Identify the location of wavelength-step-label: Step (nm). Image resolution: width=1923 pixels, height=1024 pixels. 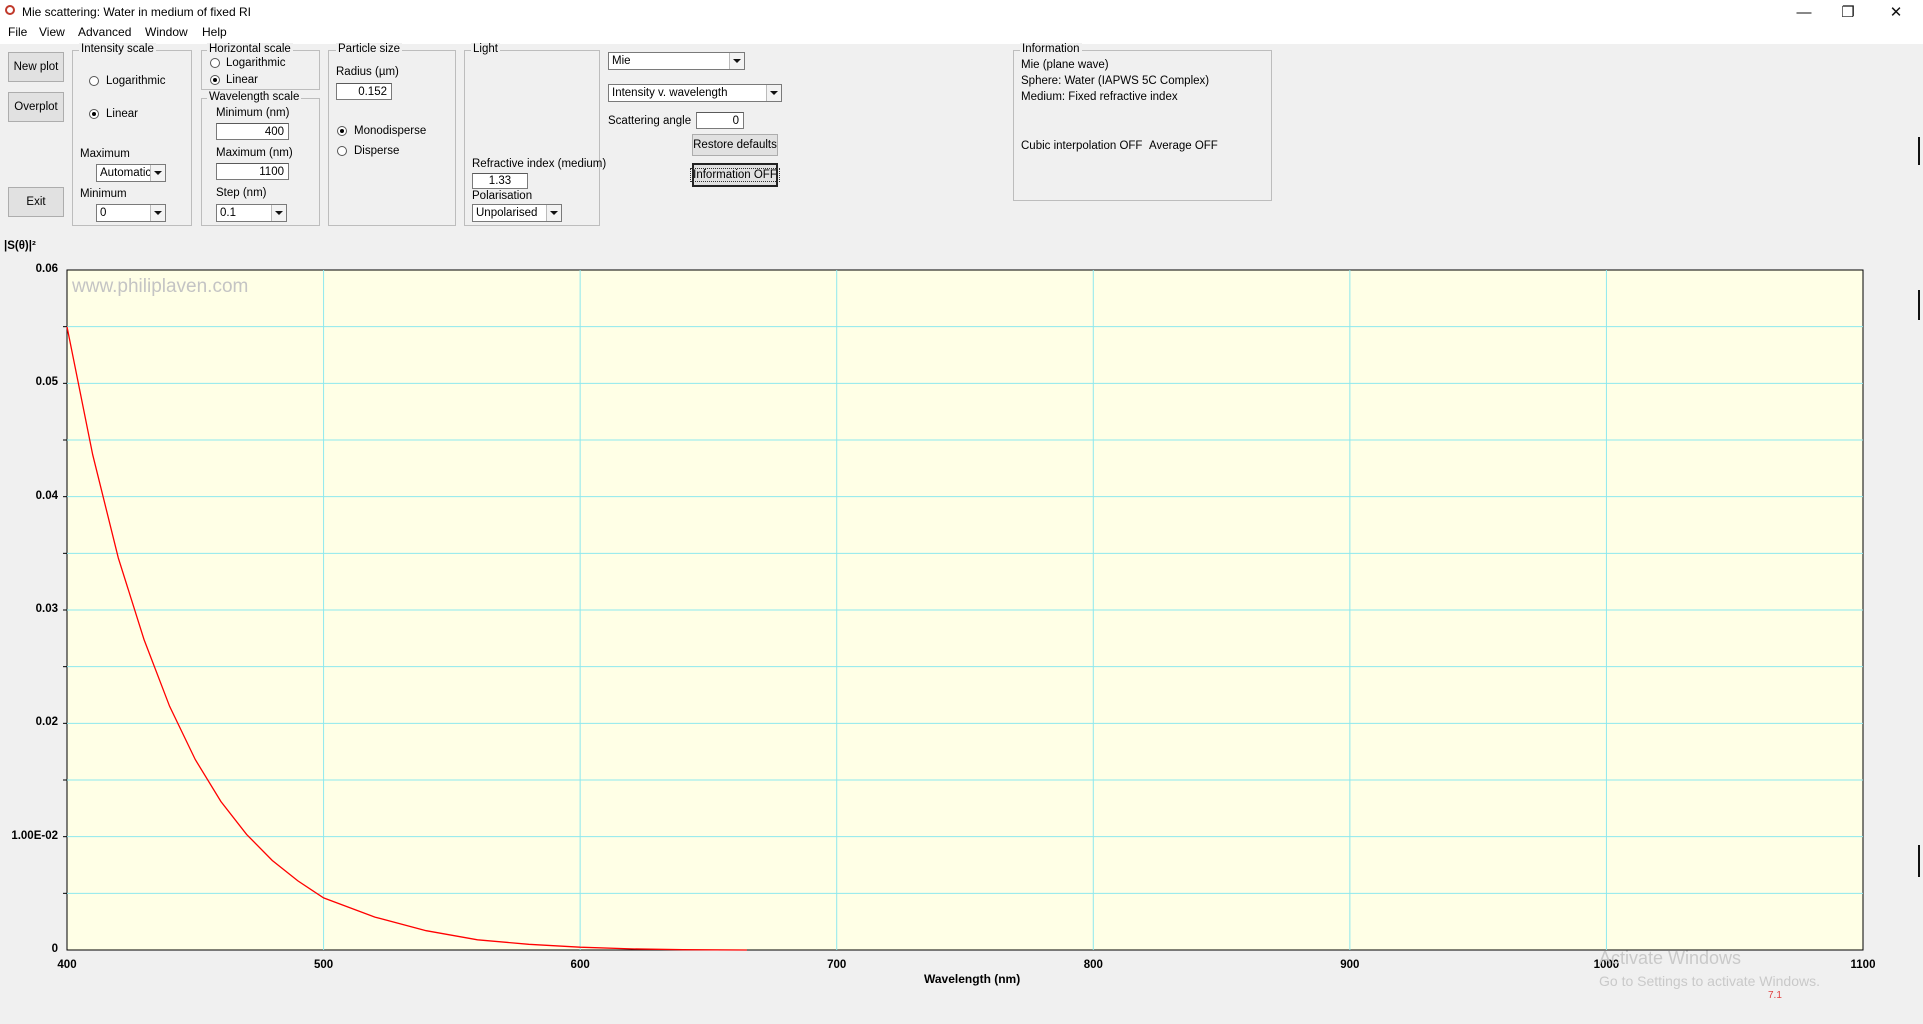
(241, 193).